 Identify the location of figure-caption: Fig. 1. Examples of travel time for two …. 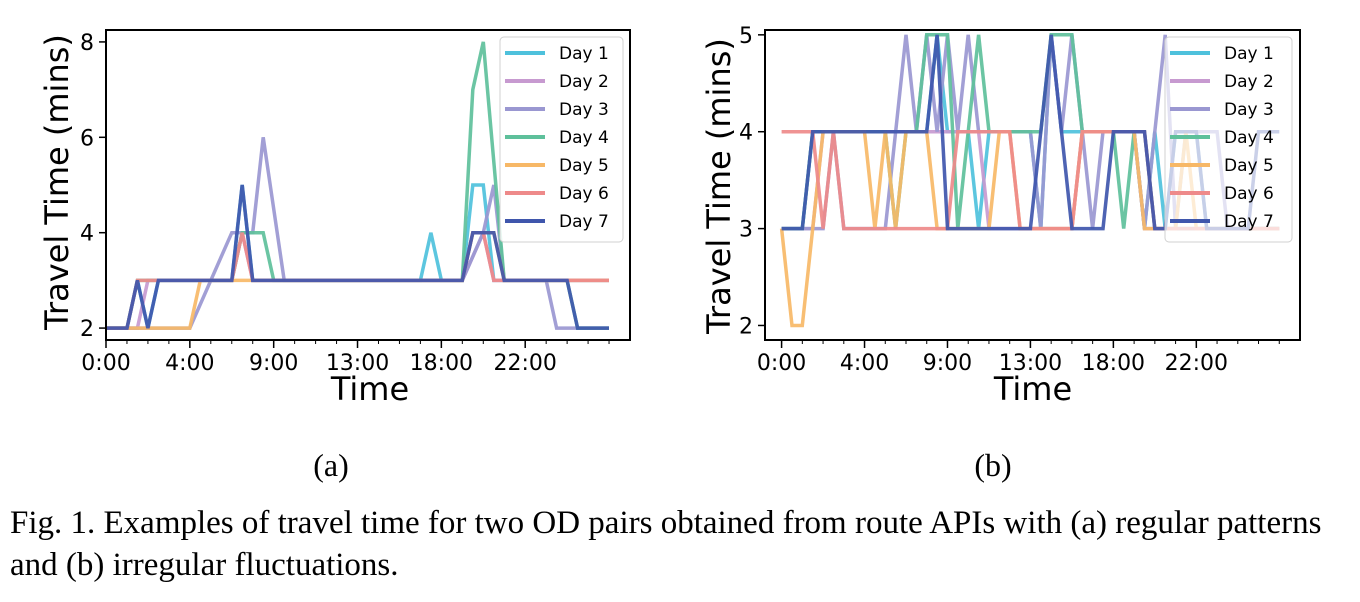
(666, 544).